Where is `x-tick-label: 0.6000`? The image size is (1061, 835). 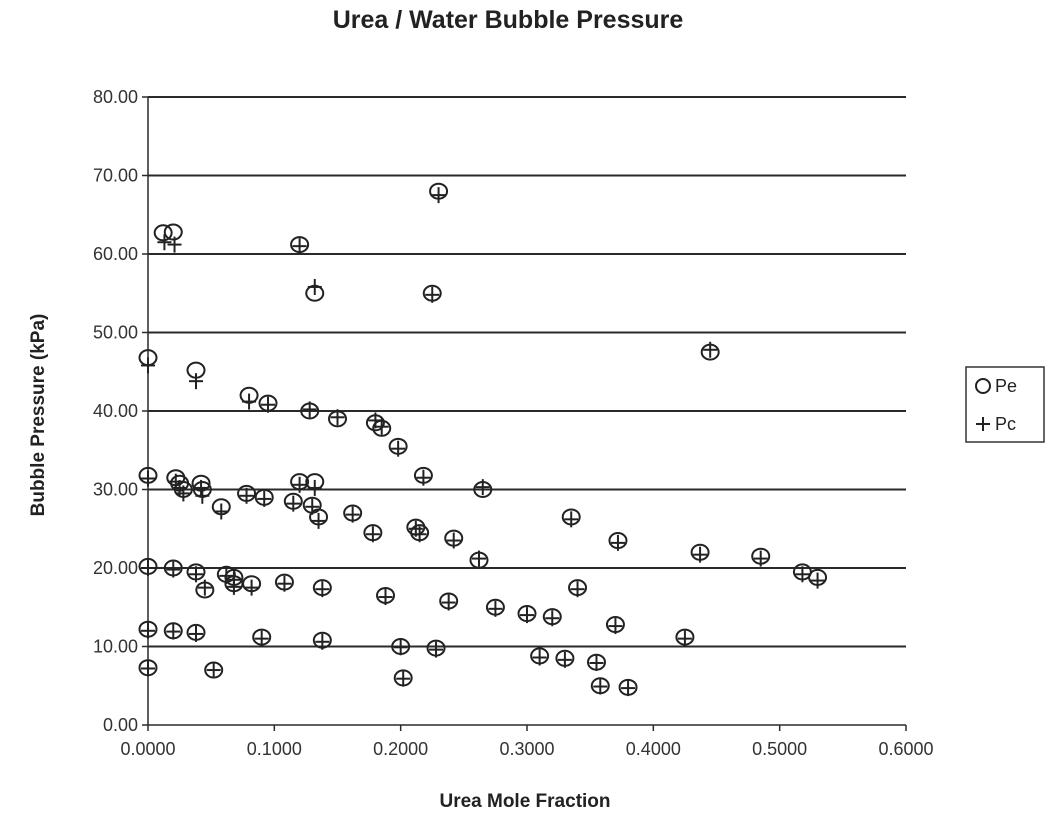 x-tick-label: 0.6000 is located at coordinates (905, 749).